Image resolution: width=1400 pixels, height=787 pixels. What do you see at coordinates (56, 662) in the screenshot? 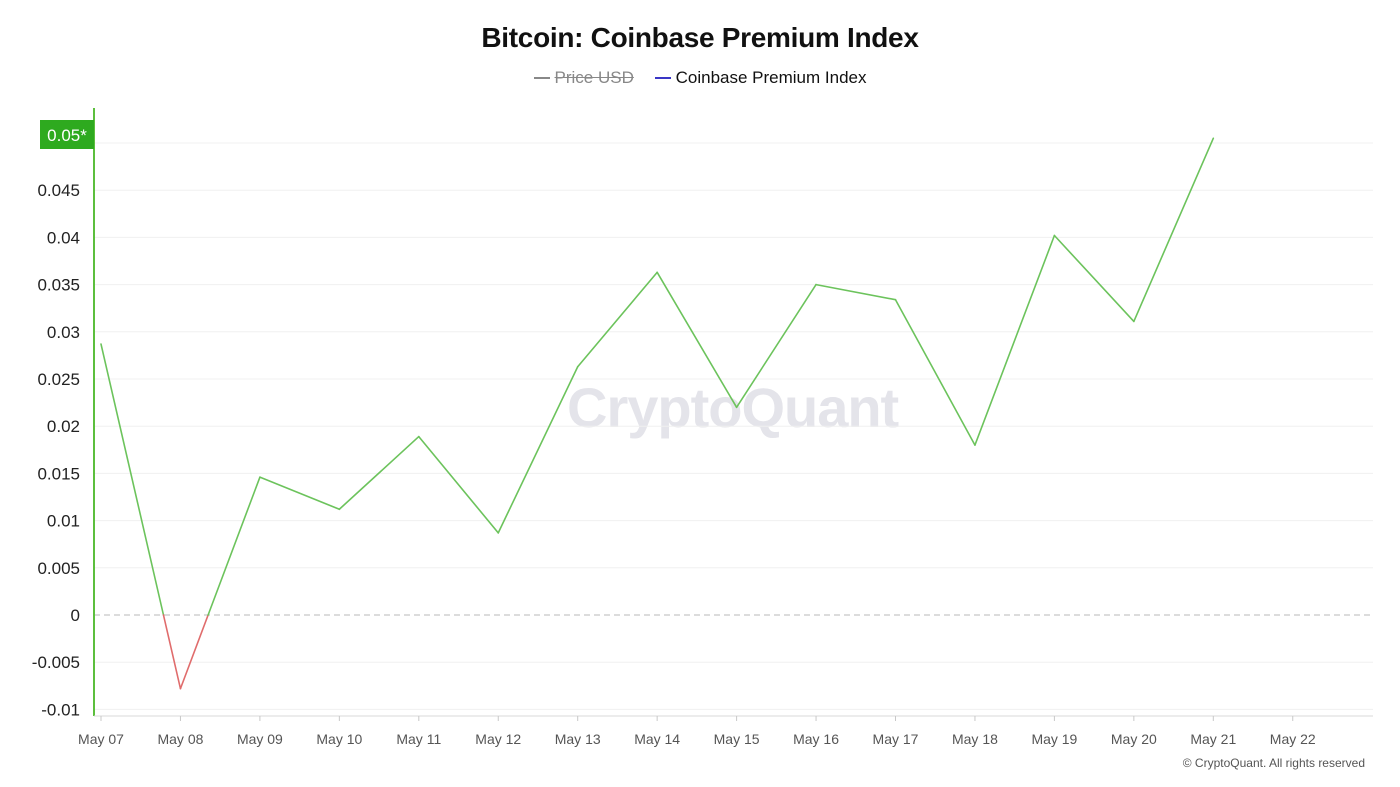
I see `y-tick-label: -0.005` at bounding box center [56, 662].